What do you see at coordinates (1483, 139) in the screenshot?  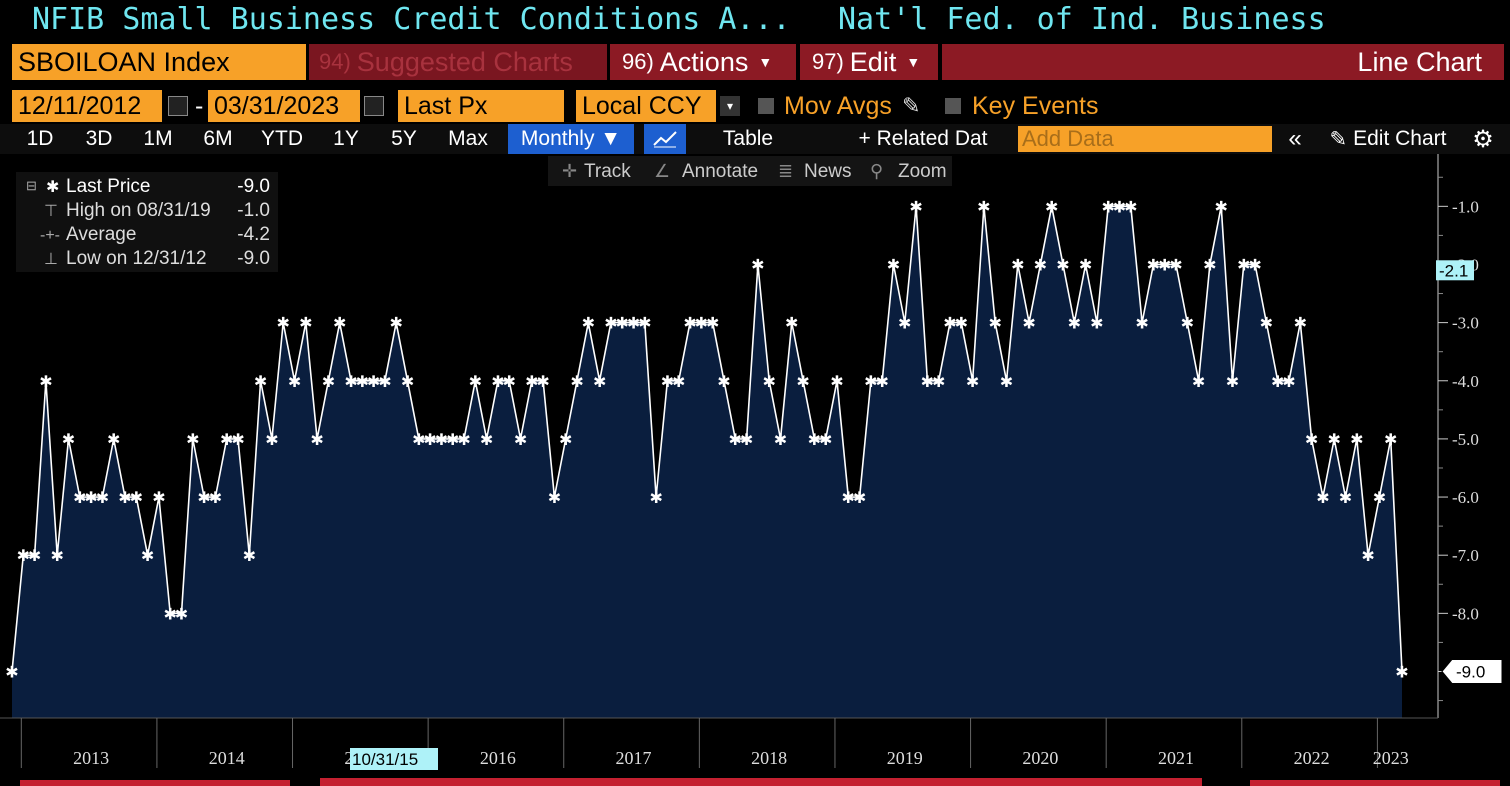 I see `gear-icon: ⚙` at bounding box center [1483, 139].